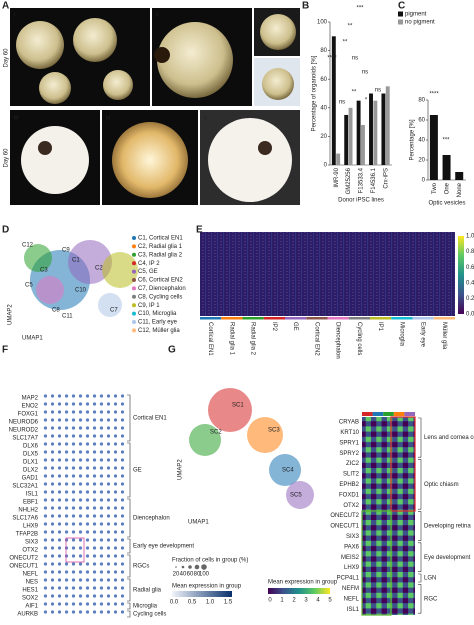 The width and height of the screenshot is (474, 625). Describe the element at coordinates (349, 495) in the screenshot. I see `gene-label: FOXD1` at that location.